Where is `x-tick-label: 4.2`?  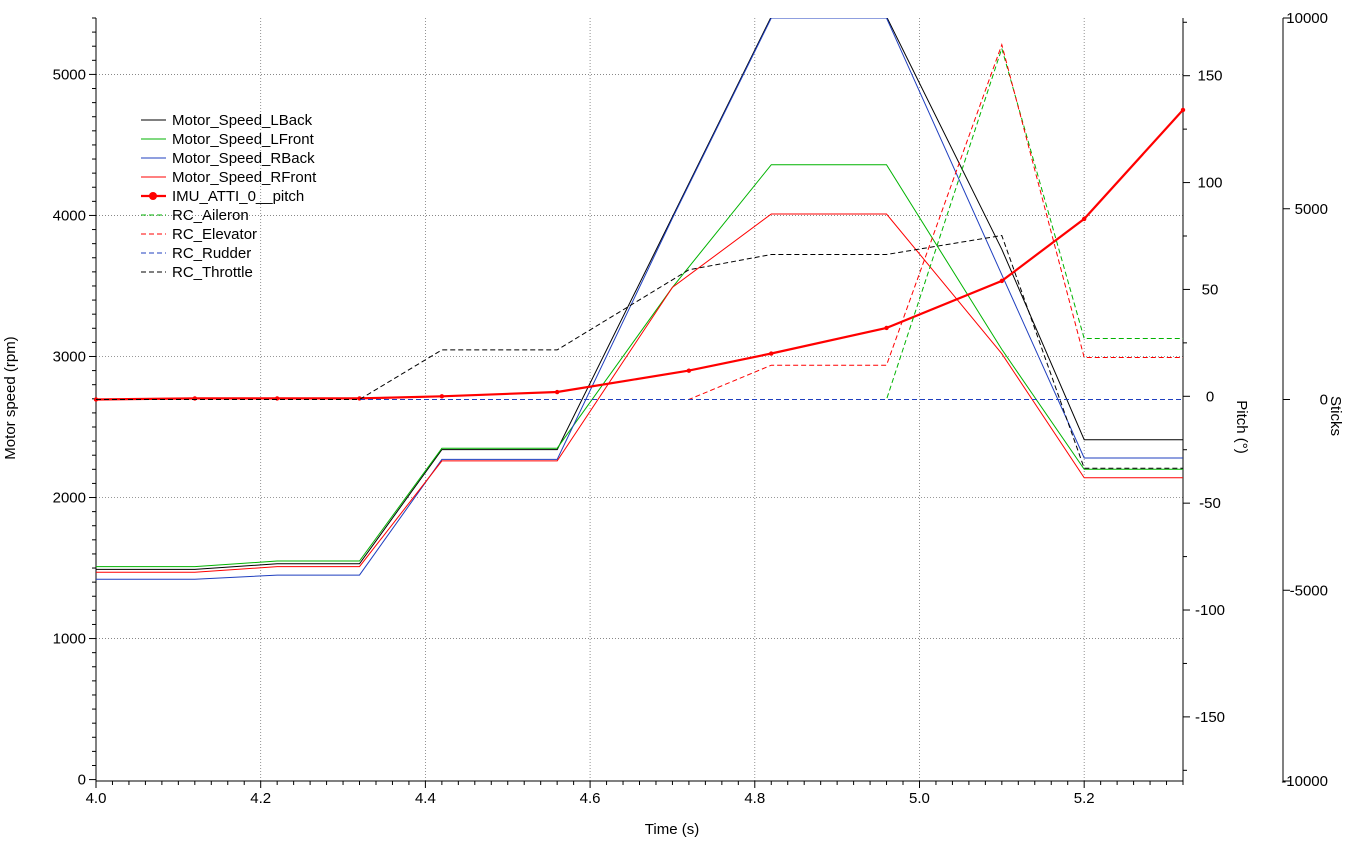 x-tick-label: 4.2 is located at coordinates (260, 798).